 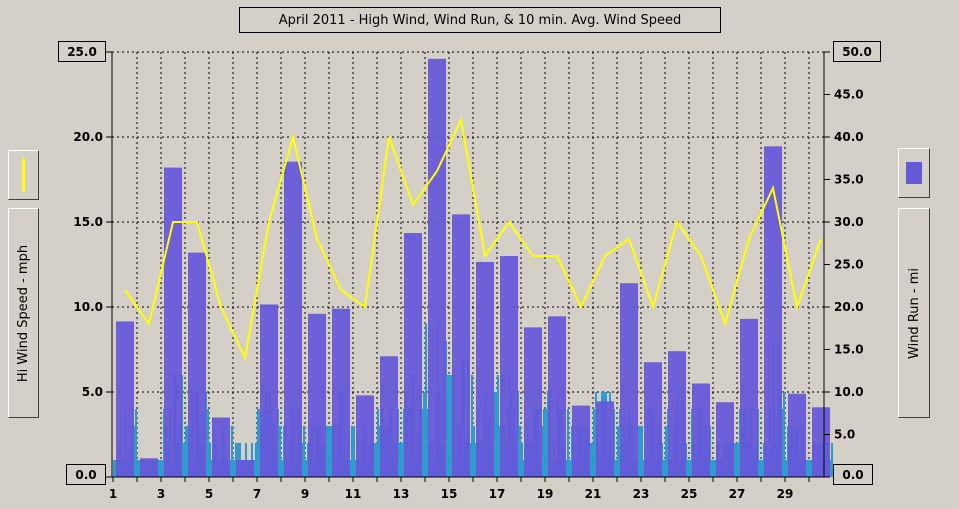 I want to click on right-tick-label: 25.0, so click(x=849, y=265).